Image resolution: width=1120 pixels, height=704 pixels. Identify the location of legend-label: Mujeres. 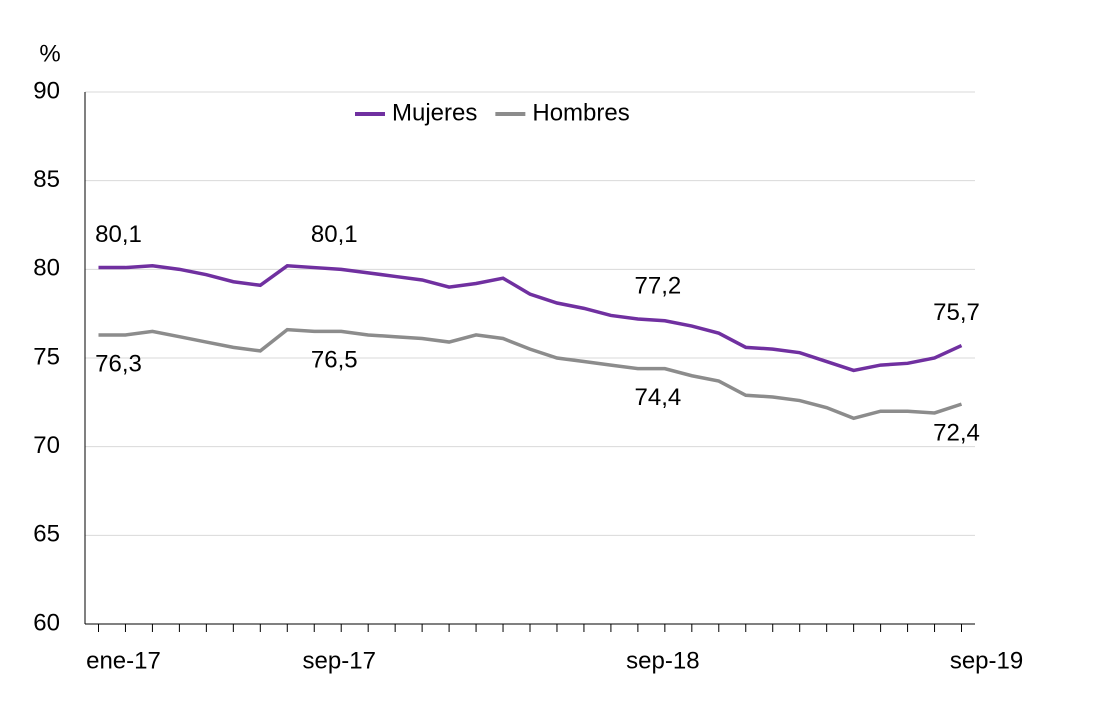
(434, 112).